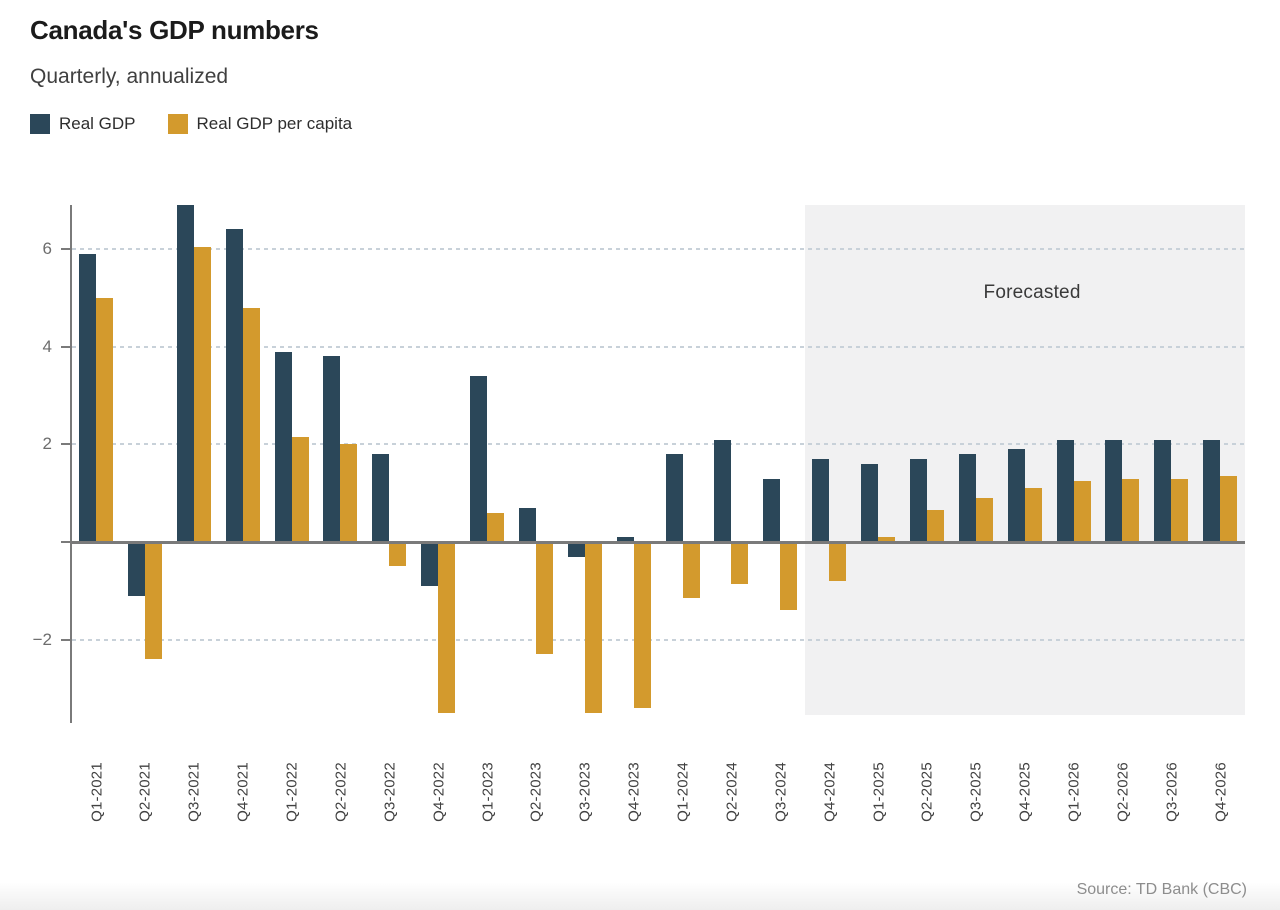  What do you see at coordinates (1123, 792) in the screenshot?
I see `x-axis-label: Q2-2026` at bounding box center [1123, 792].